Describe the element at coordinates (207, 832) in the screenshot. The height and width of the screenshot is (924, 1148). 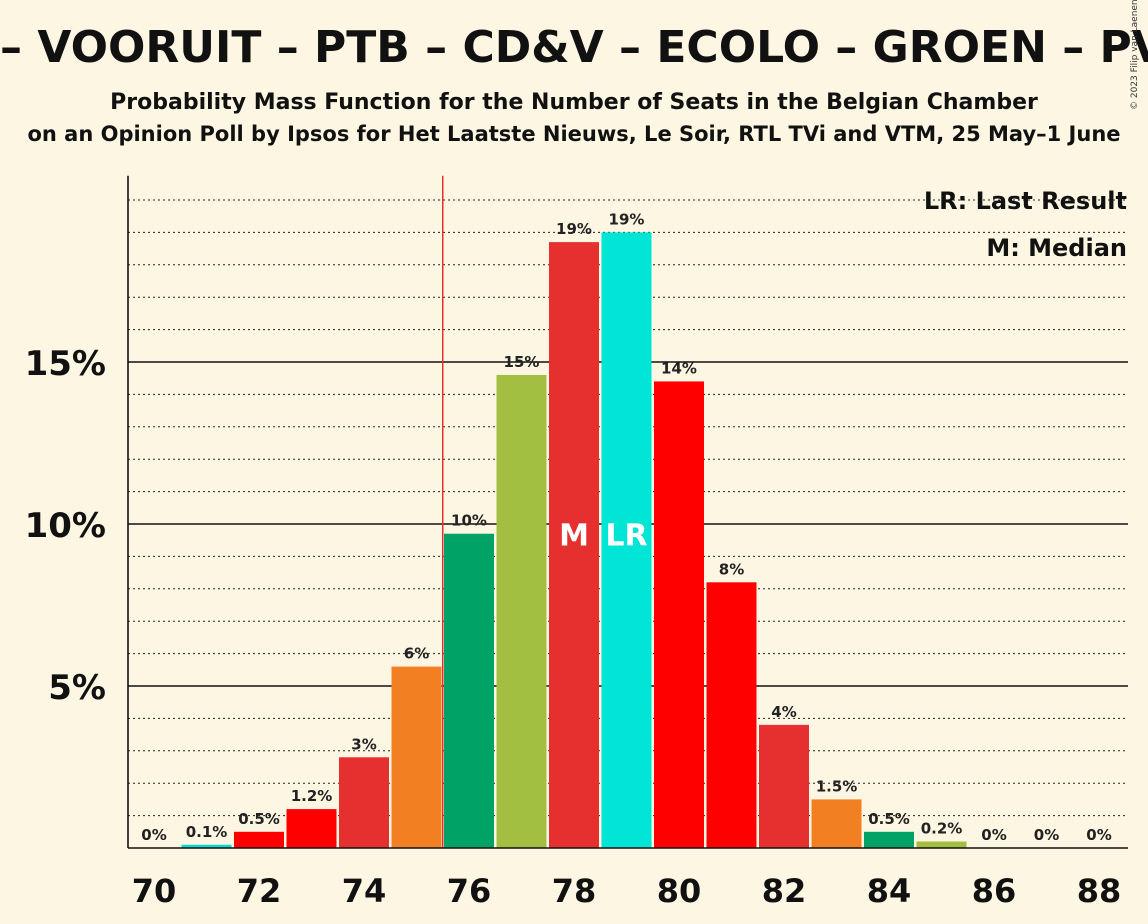
I see `bar-value-label: 0.1%` at that location.